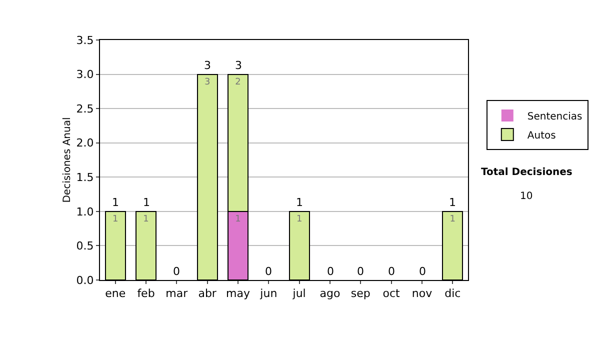 Image resolution: width=600 pixels, height=340 pixels. I want to click on y-tick-label: 1.5, so click(85, 177).